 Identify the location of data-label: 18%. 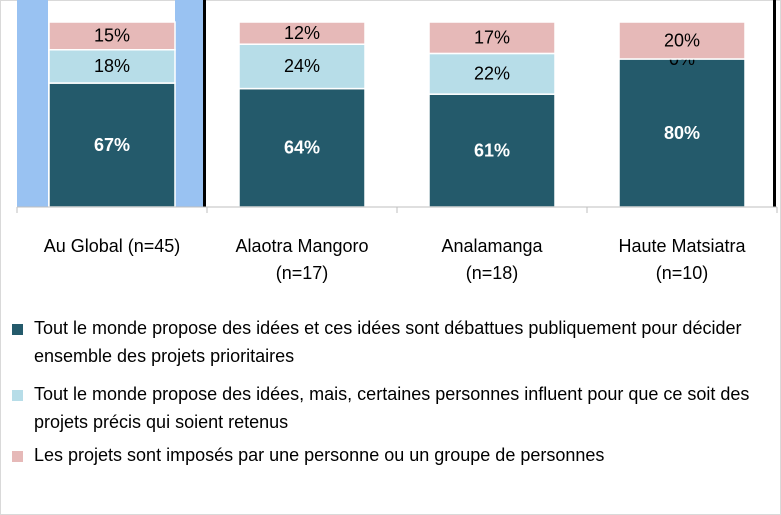
(112, 66).